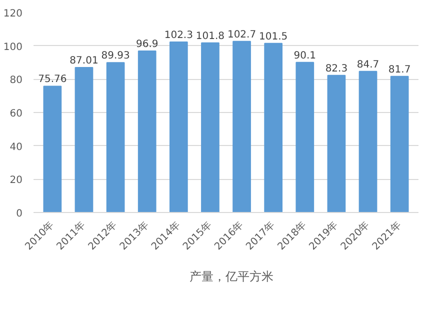  What do you see at coordinates (16, 80) in the screenshot?
I see `y-tick-label: 80` at bounding box center [16, 80].